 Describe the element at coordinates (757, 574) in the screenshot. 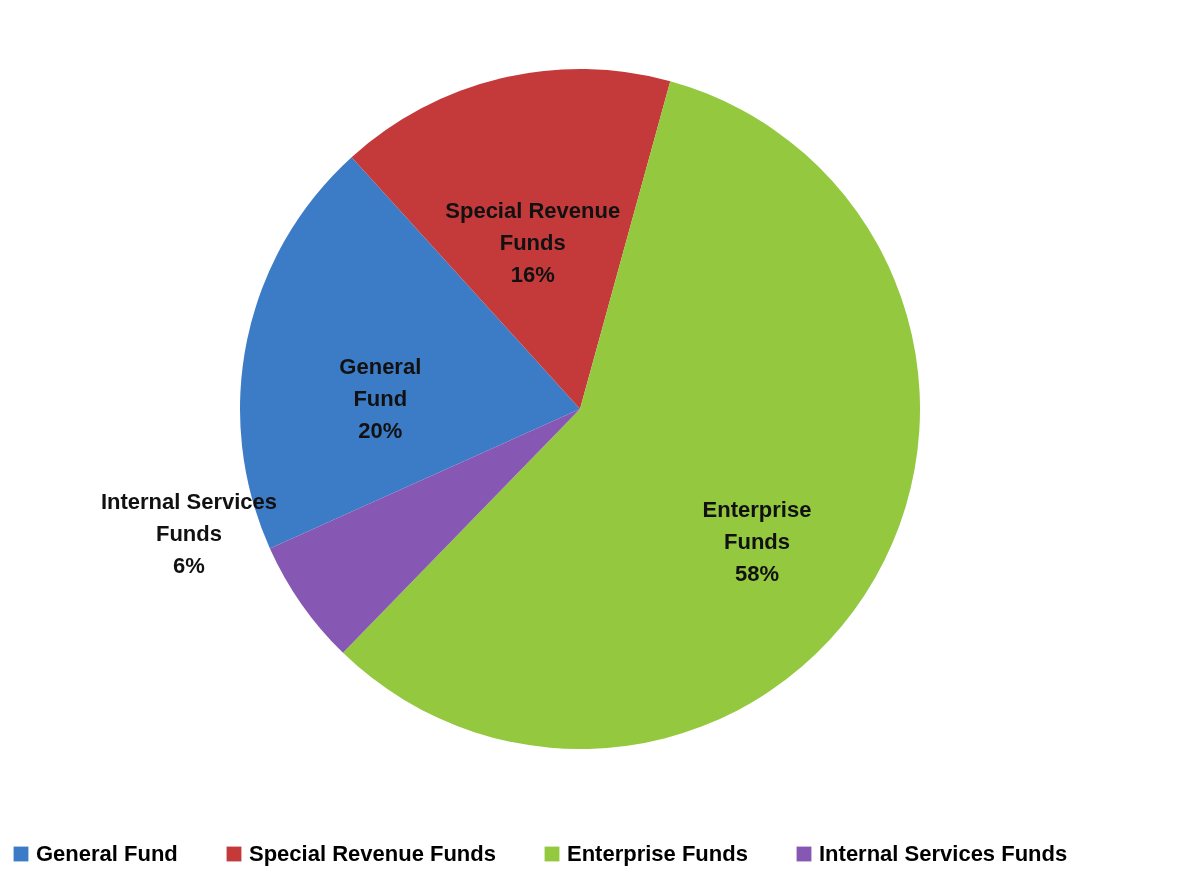

I see `data-label: 58%` at that location.